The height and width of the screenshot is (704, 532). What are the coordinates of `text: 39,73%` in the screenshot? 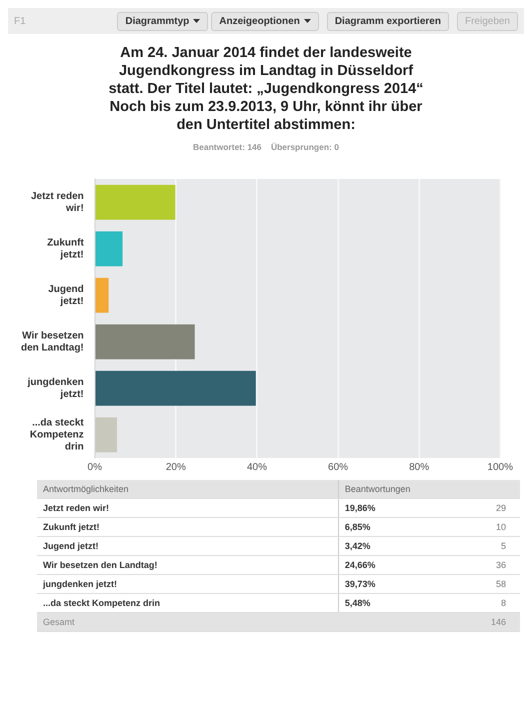 It's located at (388, 584).